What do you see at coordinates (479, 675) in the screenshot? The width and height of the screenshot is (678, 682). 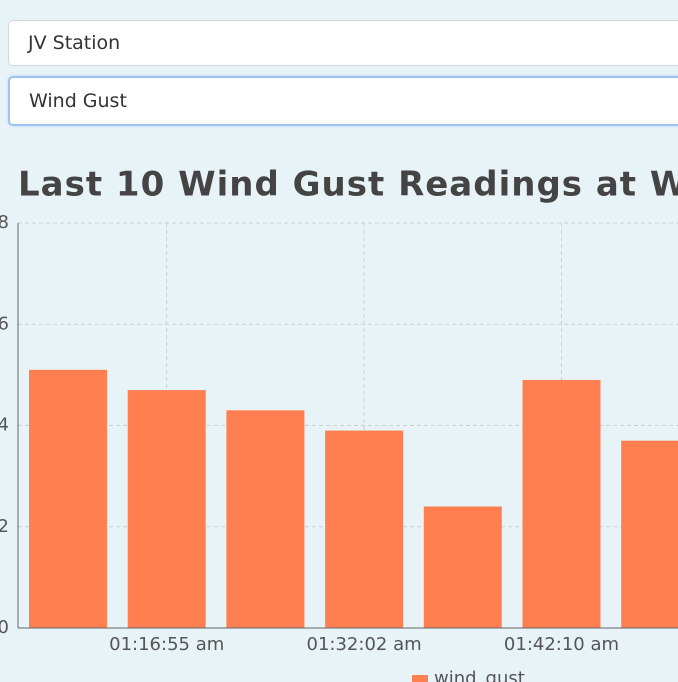 I see `legend-label: wind_gust` at bounding box center [479, 675].